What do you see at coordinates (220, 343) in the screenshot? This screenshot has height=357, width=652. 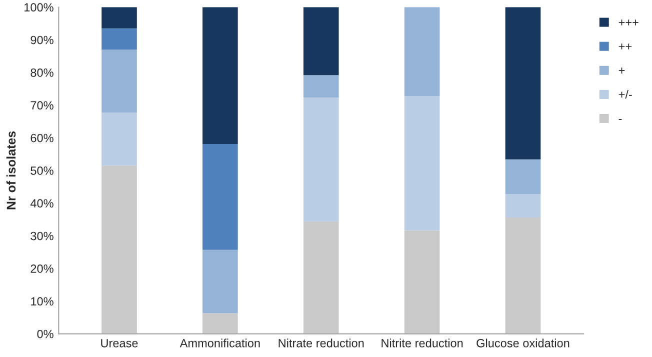 I see `x-tick-label: Ammonification` at bounding box center [220, 343].